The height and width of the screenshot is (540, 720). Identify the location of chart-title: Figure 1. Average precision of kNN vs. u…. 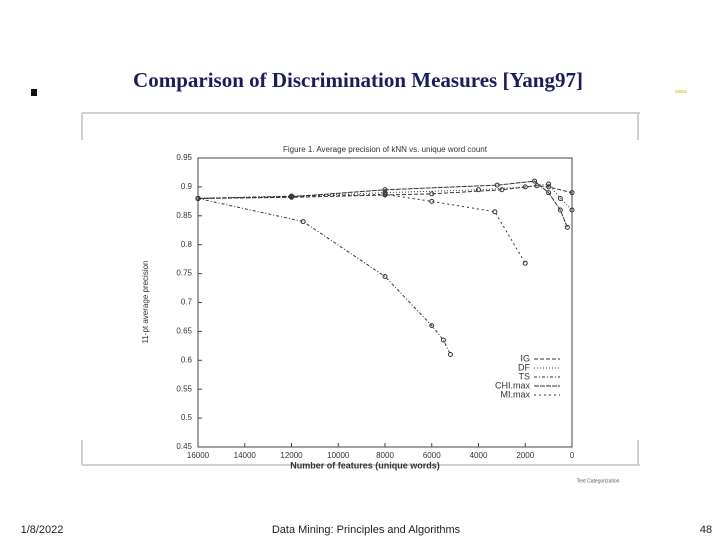
(385, 149).